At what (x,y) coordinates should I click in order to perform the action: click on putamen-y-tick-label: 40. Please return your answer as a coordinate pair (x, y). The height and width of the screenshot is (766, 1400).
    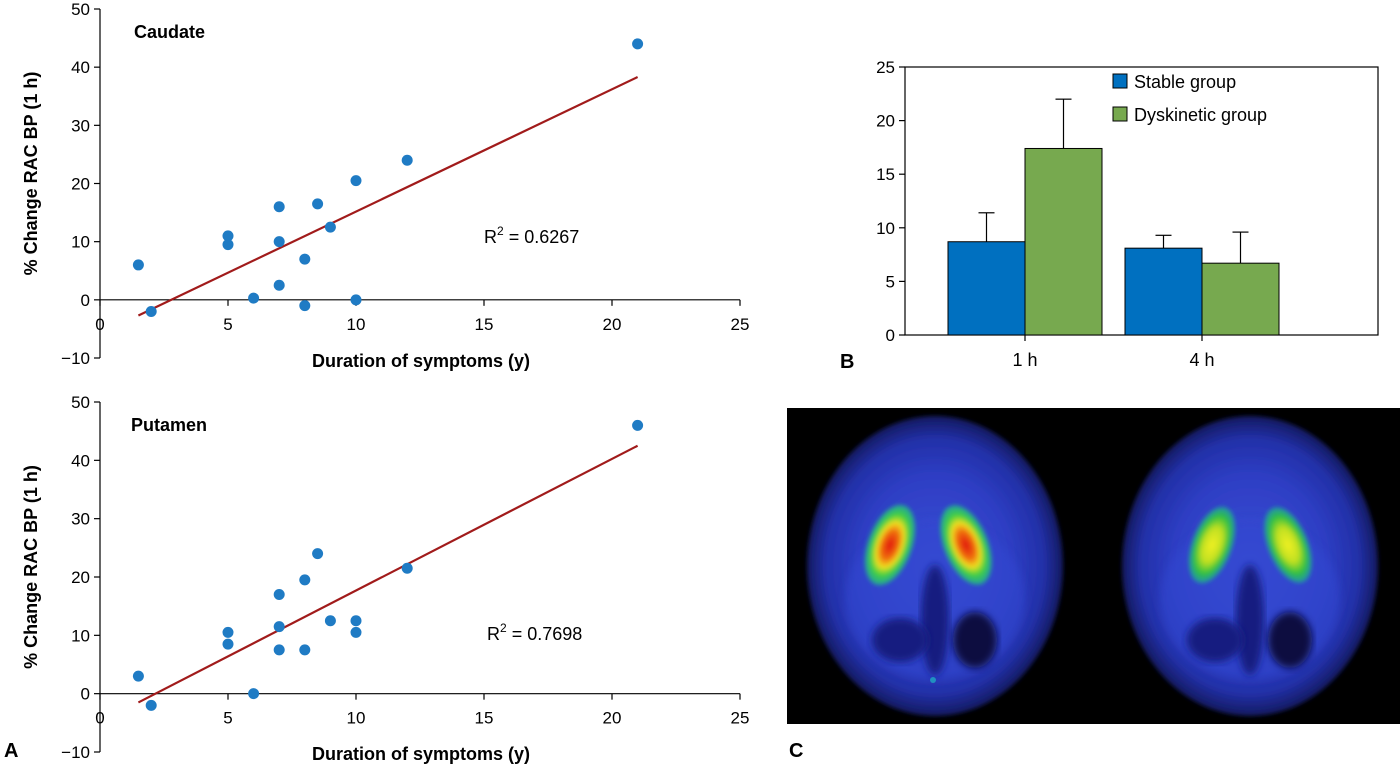
    Looking at the image, I should click on (80, 460).